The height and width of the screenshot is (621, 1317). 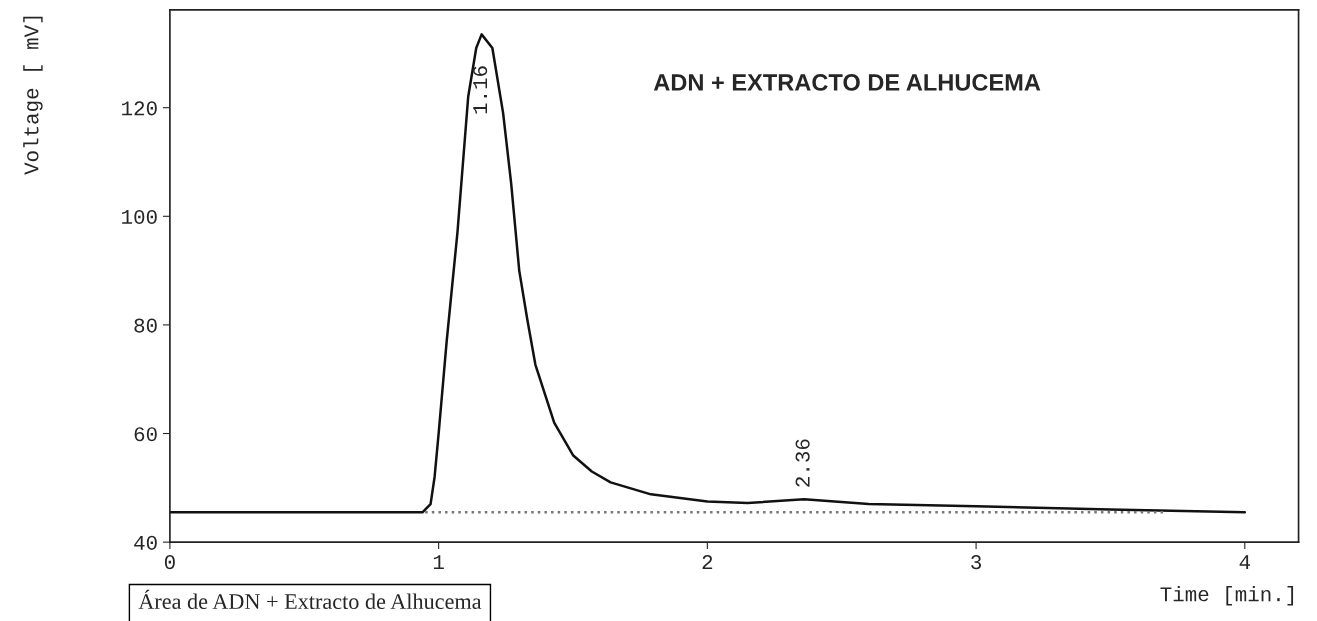 I want to click on text: ADN + EXTRACTO DE ALHUCEMA, so click(x=847, y=82).